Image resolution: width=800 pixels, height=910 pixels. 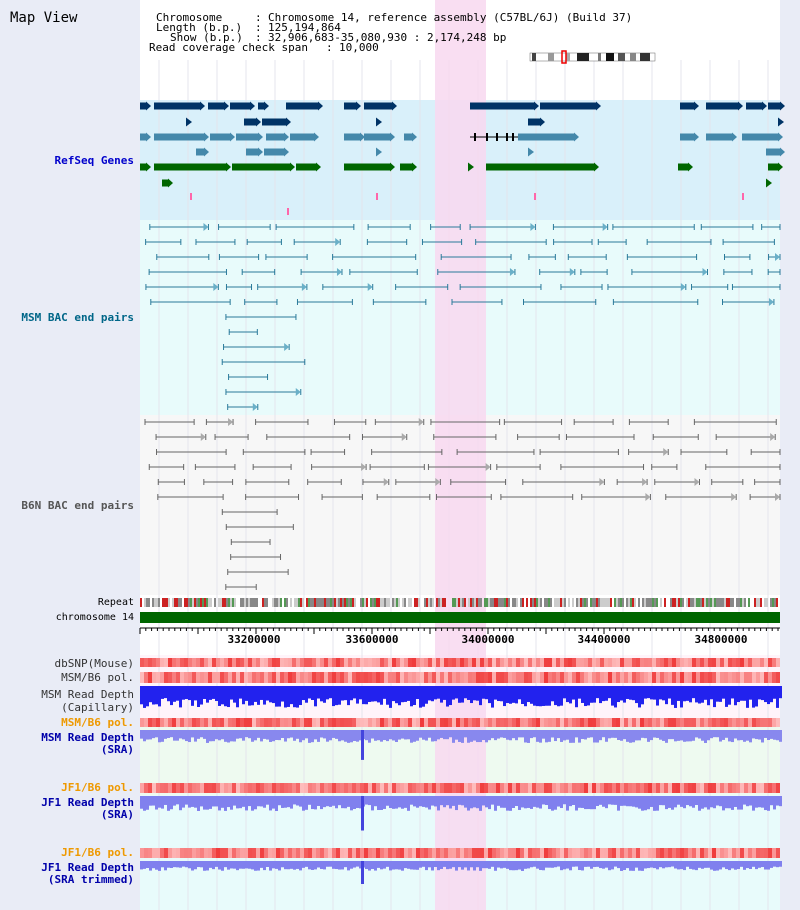 I want to click on track-label-refseq: RefSeq Genes, so click(x=94, y=160).